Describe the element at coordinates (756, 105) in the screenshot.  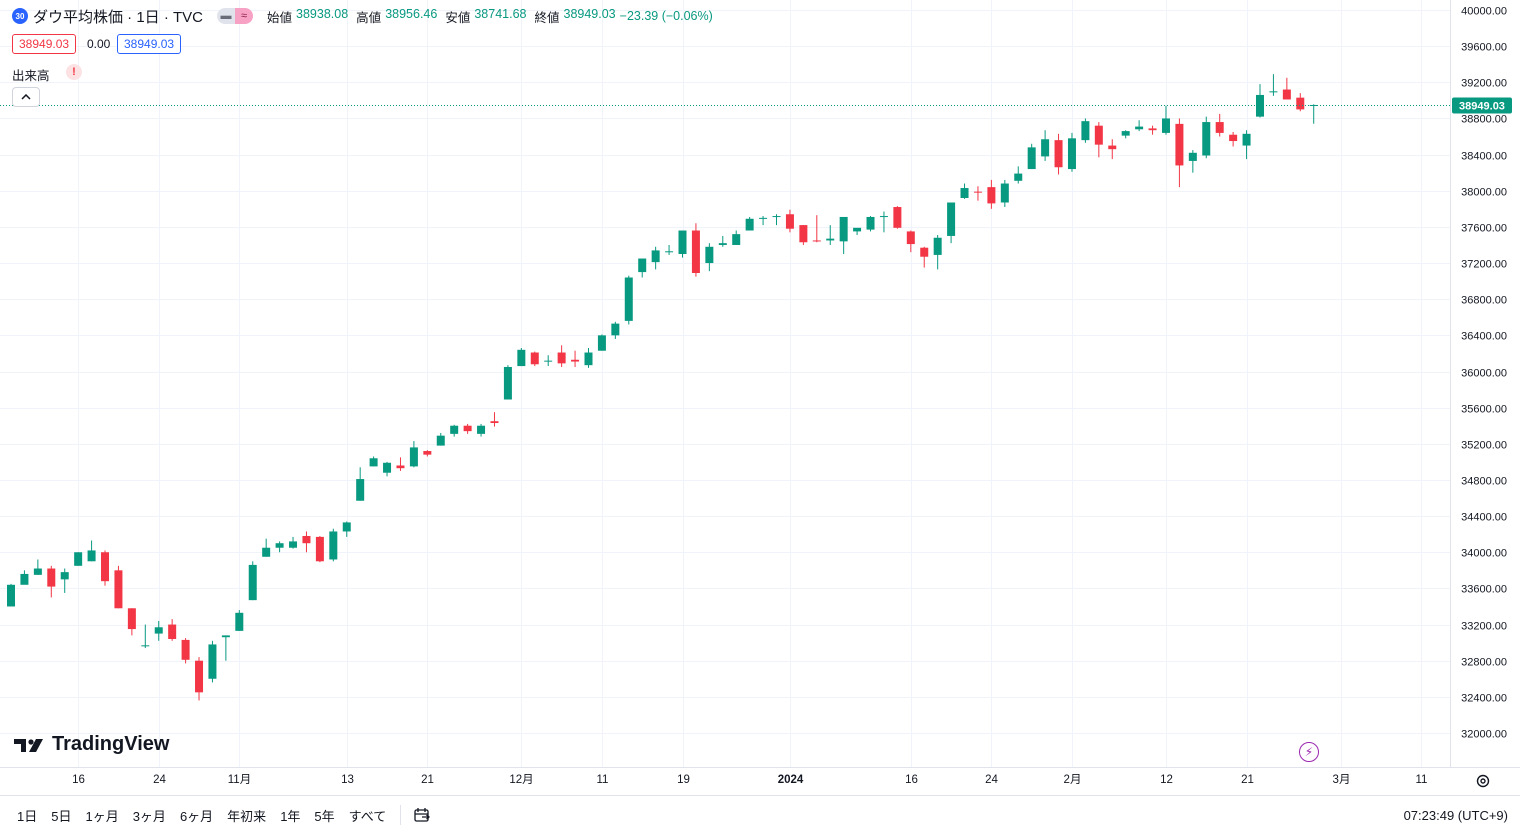
I see `last-price-marker: 38949.03` at that location.